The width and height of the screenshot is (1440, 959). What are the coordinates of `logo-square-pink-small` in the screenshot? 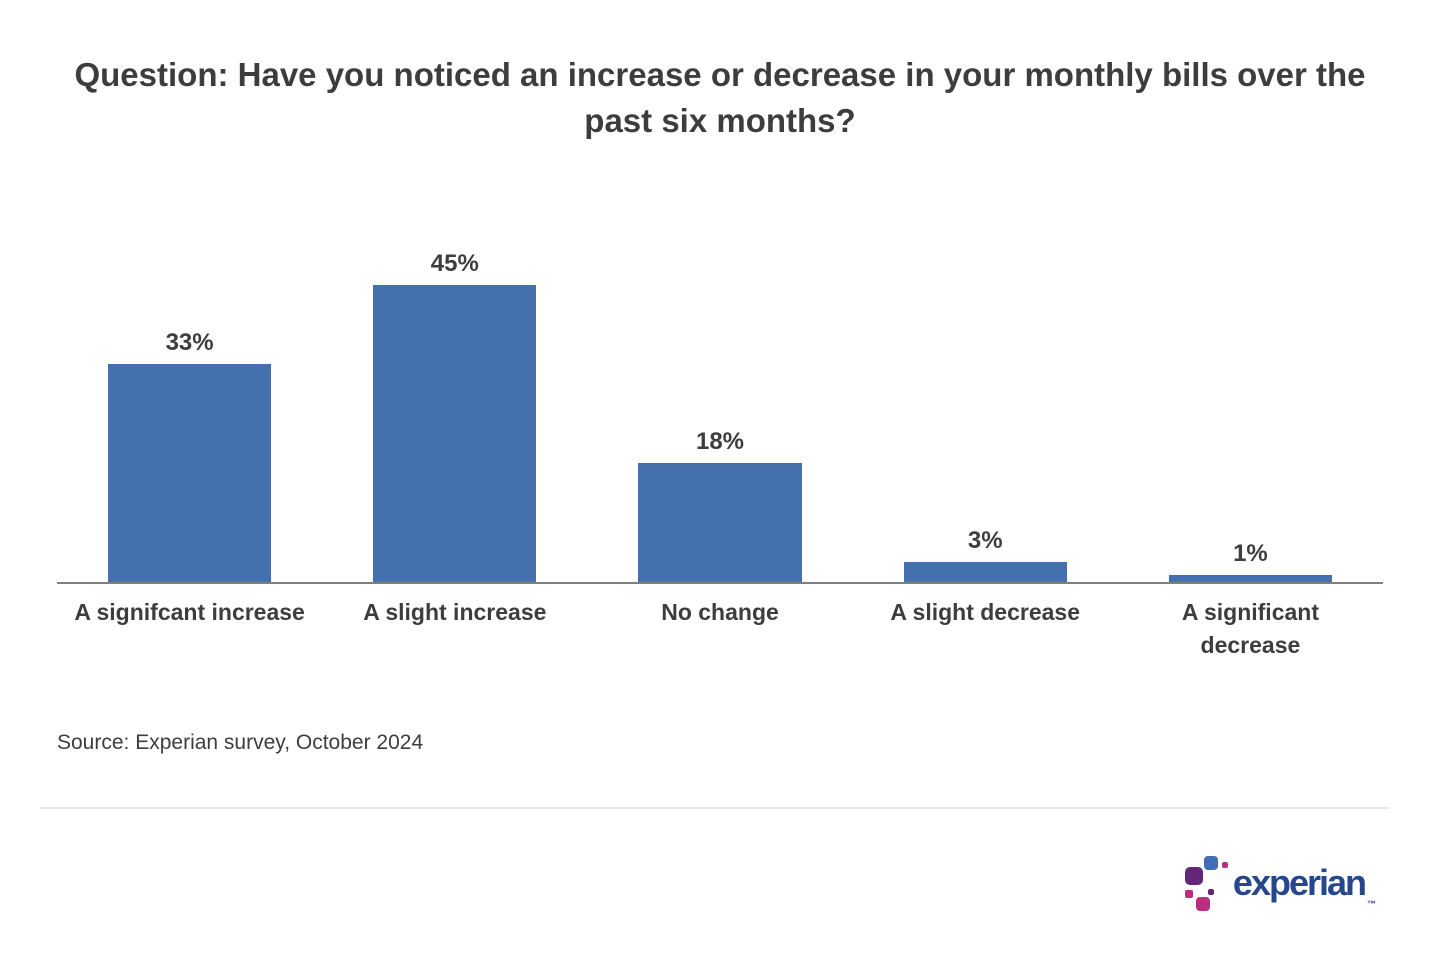 It's located at (1188, 893).